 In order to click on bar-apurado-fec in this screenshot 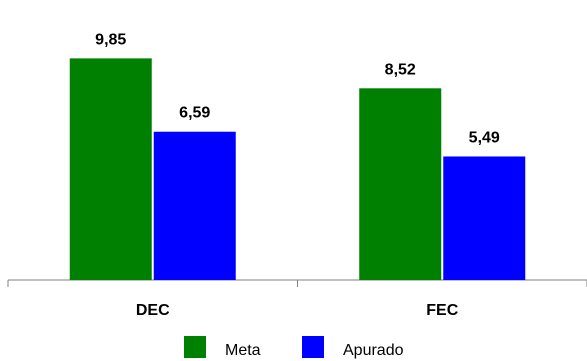, I will do `click(484, 218)`.